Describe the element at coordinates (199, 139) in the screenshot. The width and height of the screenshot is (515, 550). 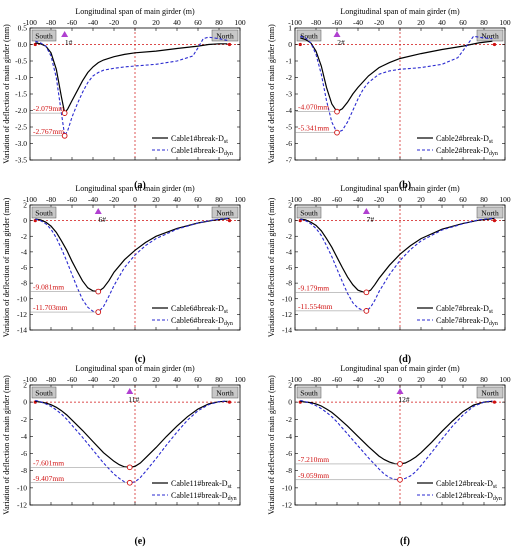
I see `legend-static-label: Cable1#break-Dst` at that location.